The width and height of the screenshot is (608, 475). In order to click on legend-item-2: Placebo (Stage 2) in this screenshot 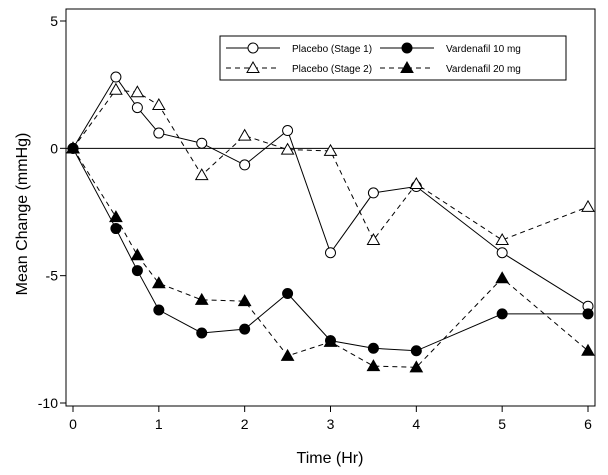, I will do `click(299, 67)`.